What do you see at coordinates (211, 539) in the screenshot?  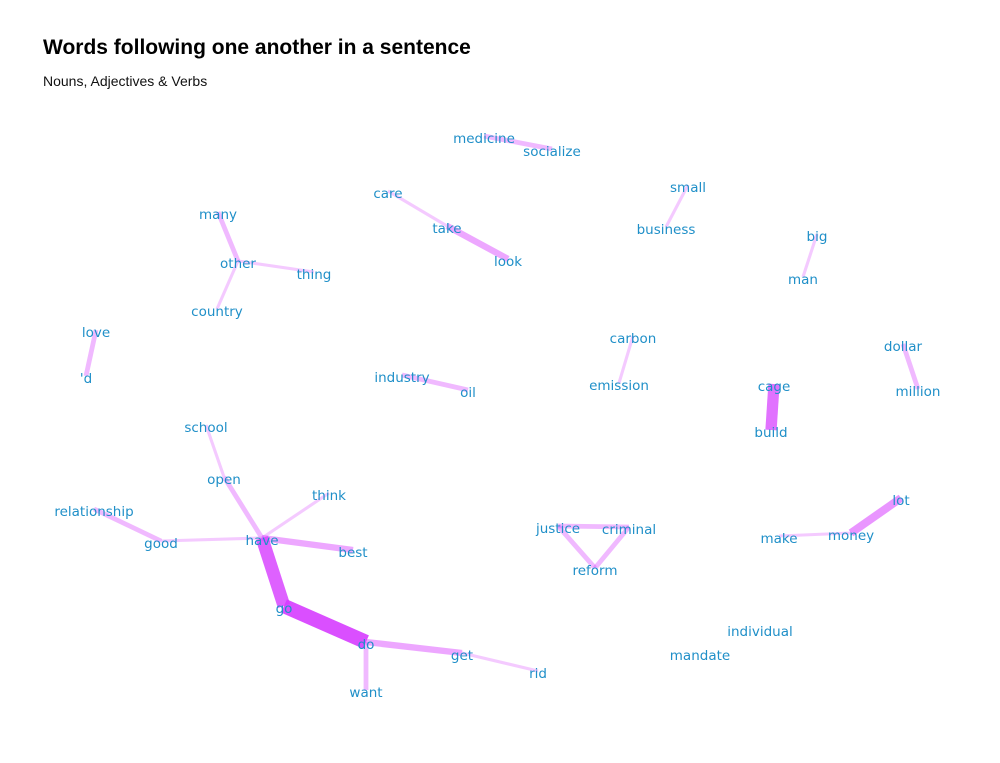 I see `edge-good-have` at bounding box center [211, 539].